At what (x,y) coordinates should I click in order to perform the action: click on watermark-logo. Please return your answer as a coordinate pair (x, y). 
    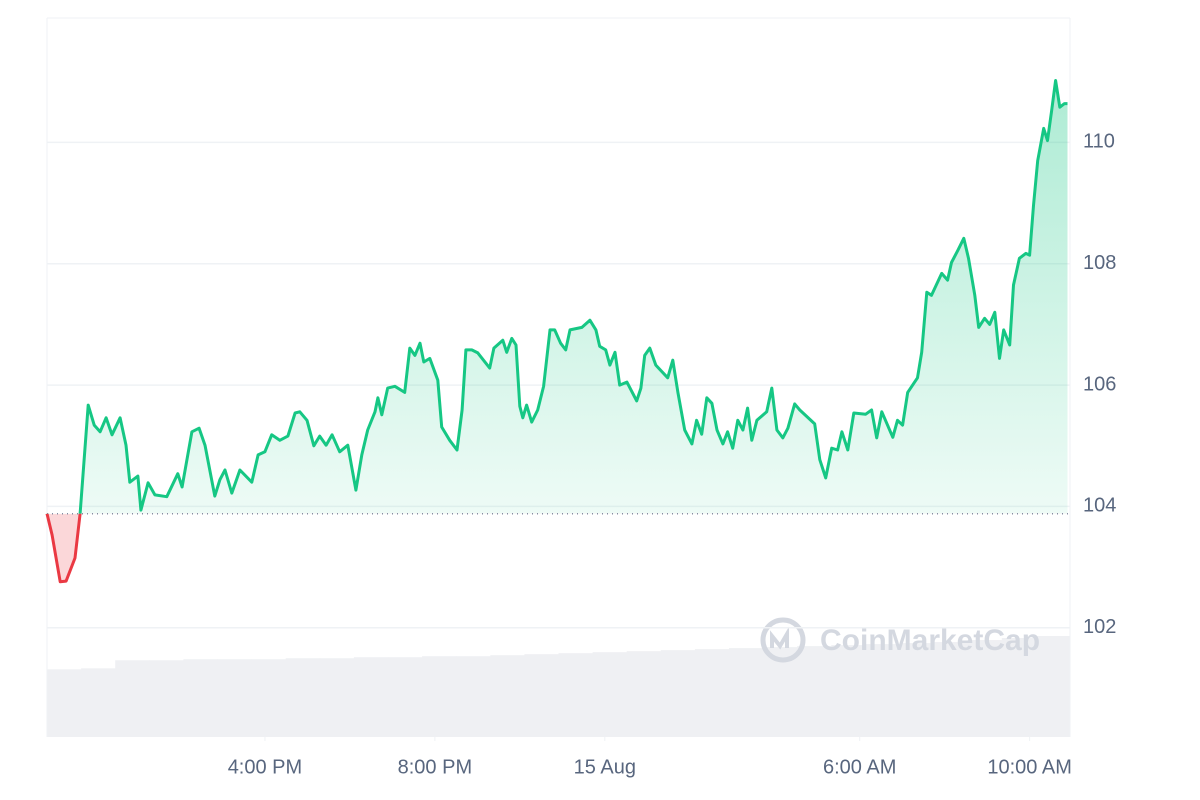
    Looking at the image, I should click on (783, 640).